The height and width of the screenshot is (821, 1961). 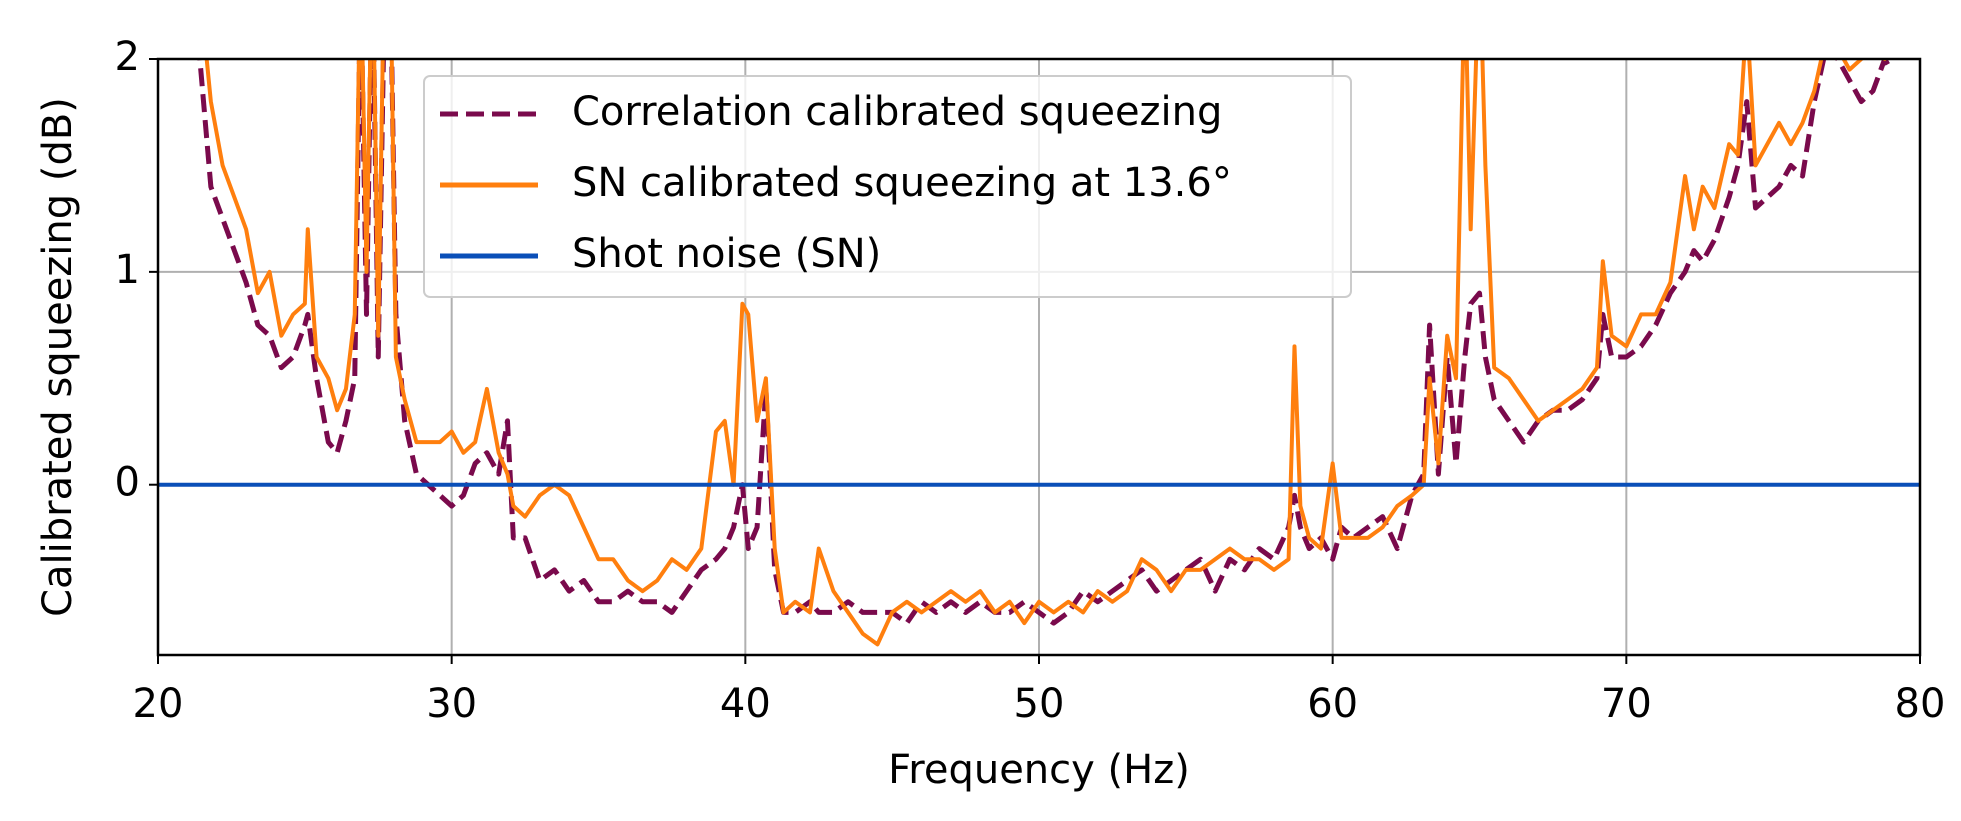 What do you see at coordinates (1332, 704) in the screenshot?
I see `x-tick-label: 60` at bounding box center [1332, 704].